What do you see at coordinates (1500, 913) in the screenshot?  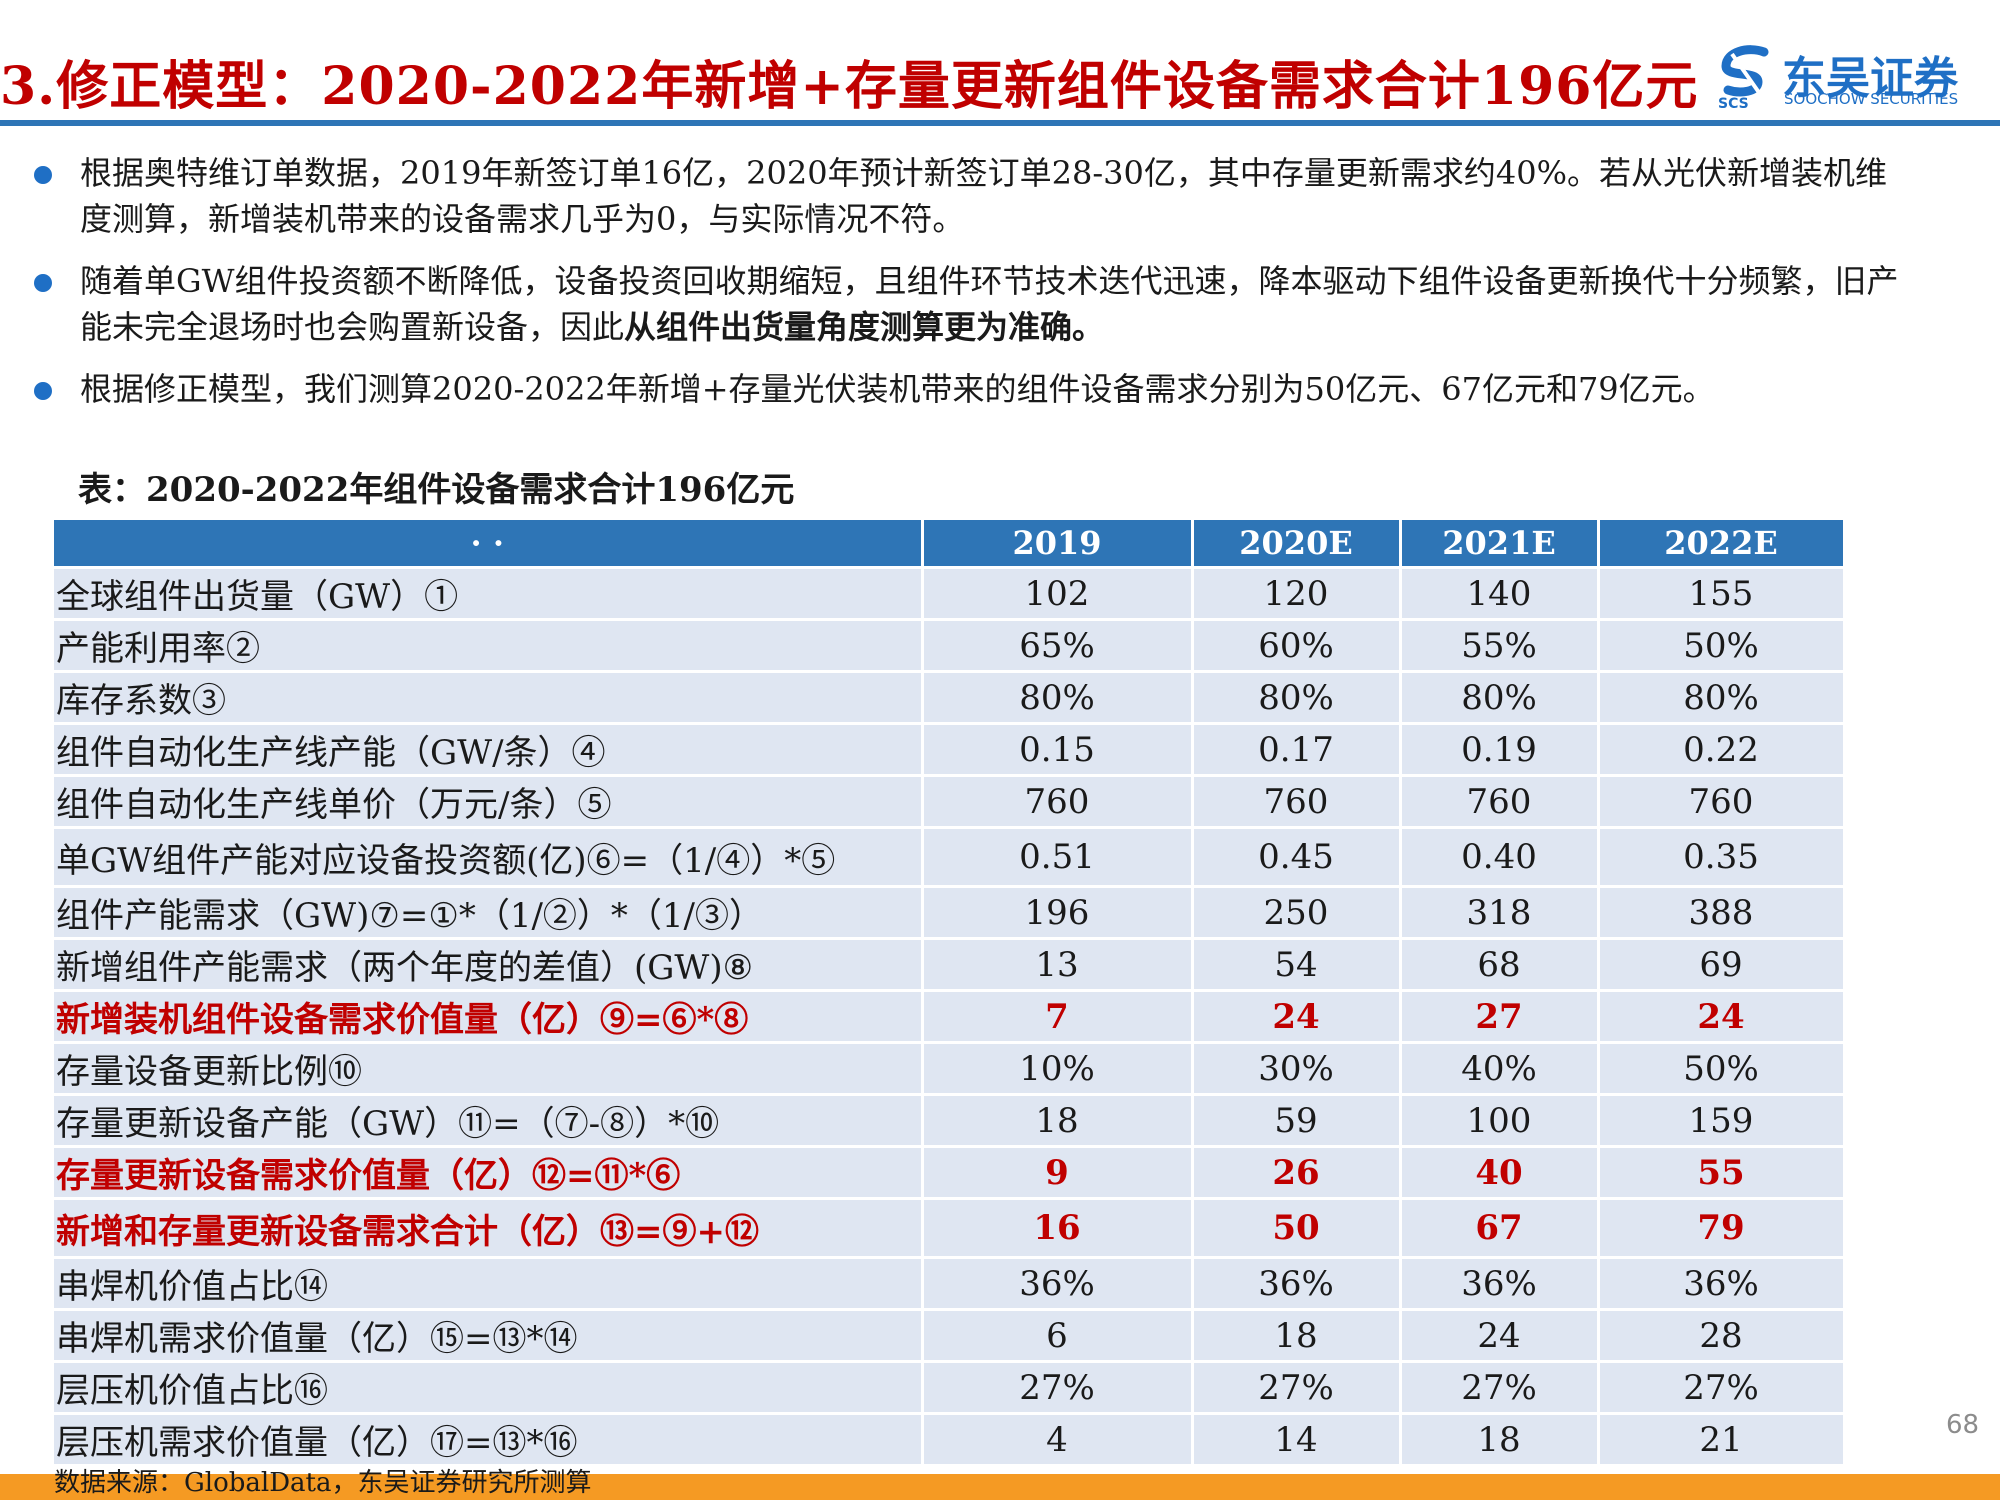 I see `cell-value: 318` at bounding box center [1500, 913].